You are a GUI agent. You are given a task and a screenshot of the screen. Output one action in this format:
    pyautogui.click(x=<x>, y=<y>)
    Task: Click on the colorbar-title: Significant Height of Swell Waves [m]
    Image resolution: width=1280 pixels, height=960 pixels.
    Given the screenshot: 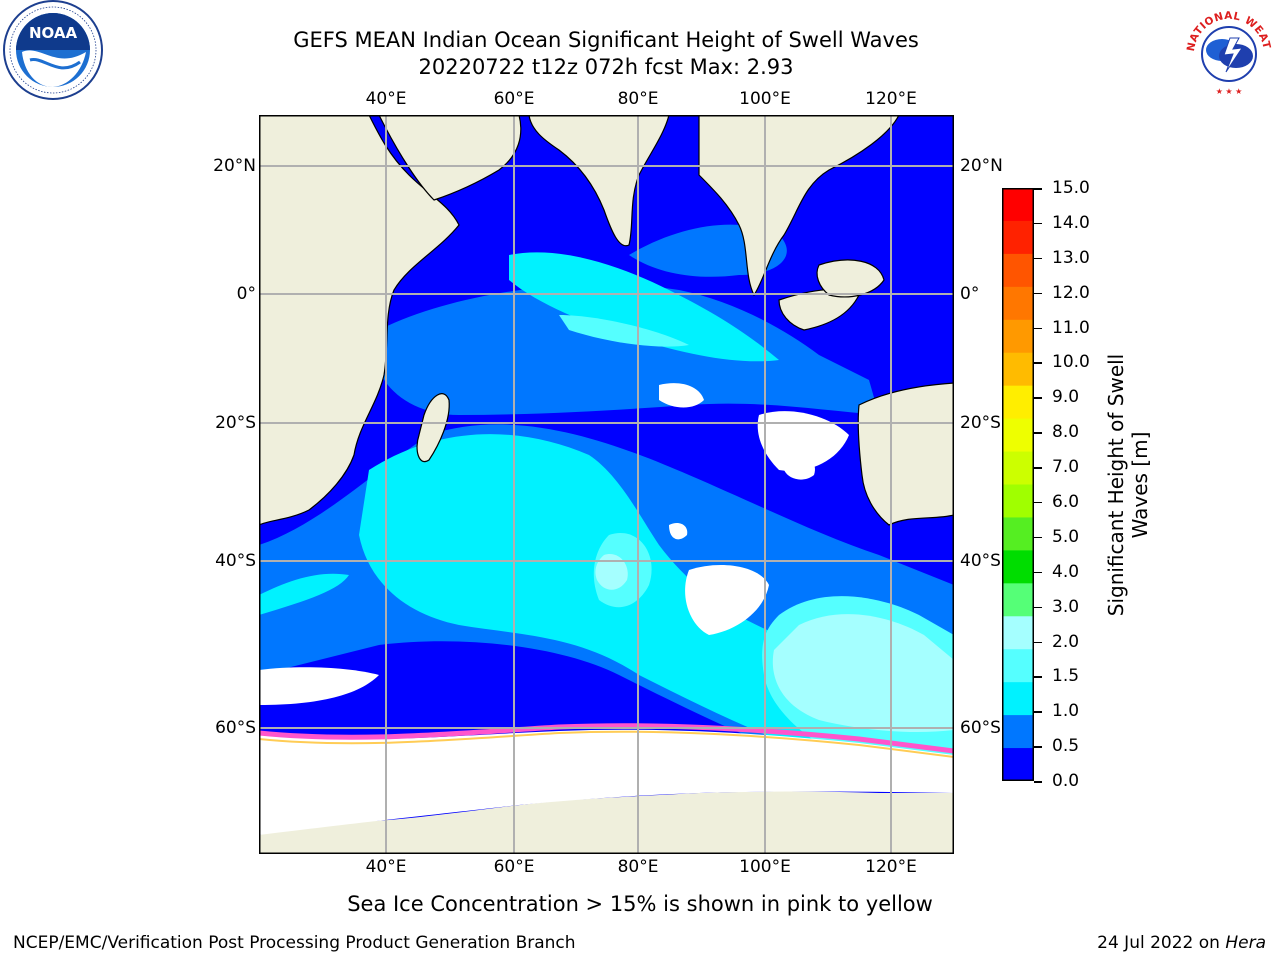 What is the action you would take?
    pyautogui.click(x=1128, y=485)
    